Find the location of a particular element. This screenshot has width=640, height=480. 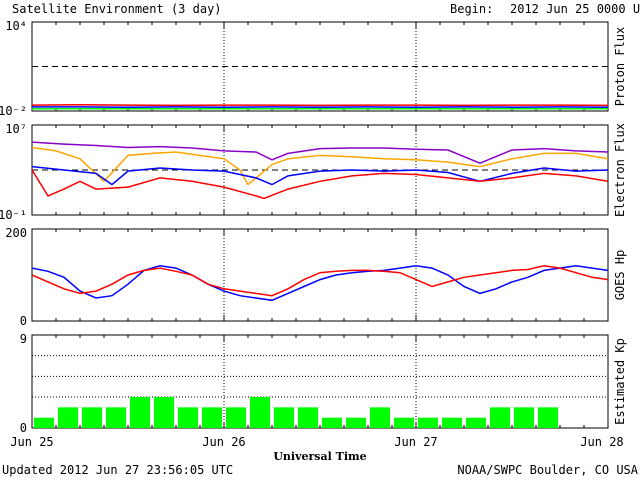

panel-title: Electron Flux is located at coordinates (620, 170).